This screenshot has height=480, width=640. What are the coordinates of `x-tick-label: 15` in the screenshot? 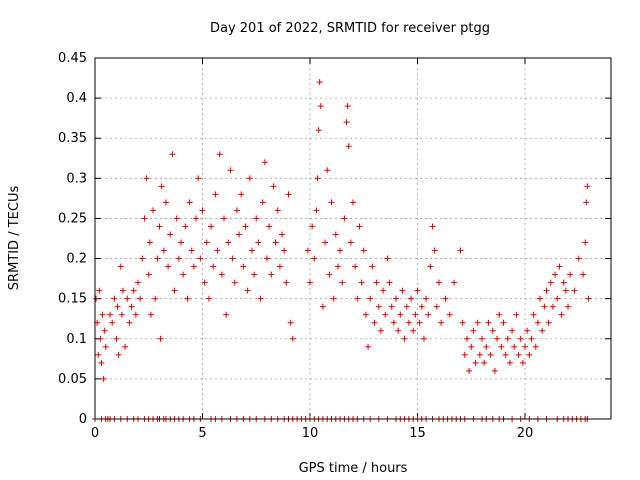 It's located at (417, 433).